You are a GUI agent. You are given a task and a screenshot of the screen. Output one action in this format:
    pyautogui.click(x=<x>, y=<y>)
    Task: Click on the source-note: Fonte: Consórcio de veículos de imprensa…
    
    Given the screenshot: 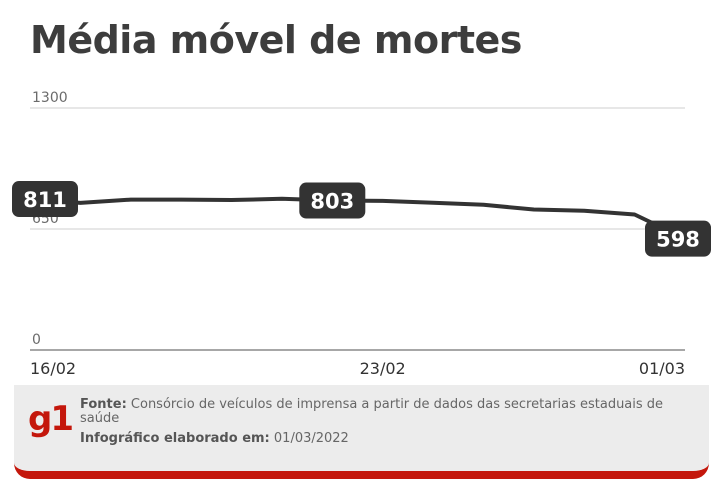 What is the action you would take?
    pyautogui.click(x=380, y=412)
    